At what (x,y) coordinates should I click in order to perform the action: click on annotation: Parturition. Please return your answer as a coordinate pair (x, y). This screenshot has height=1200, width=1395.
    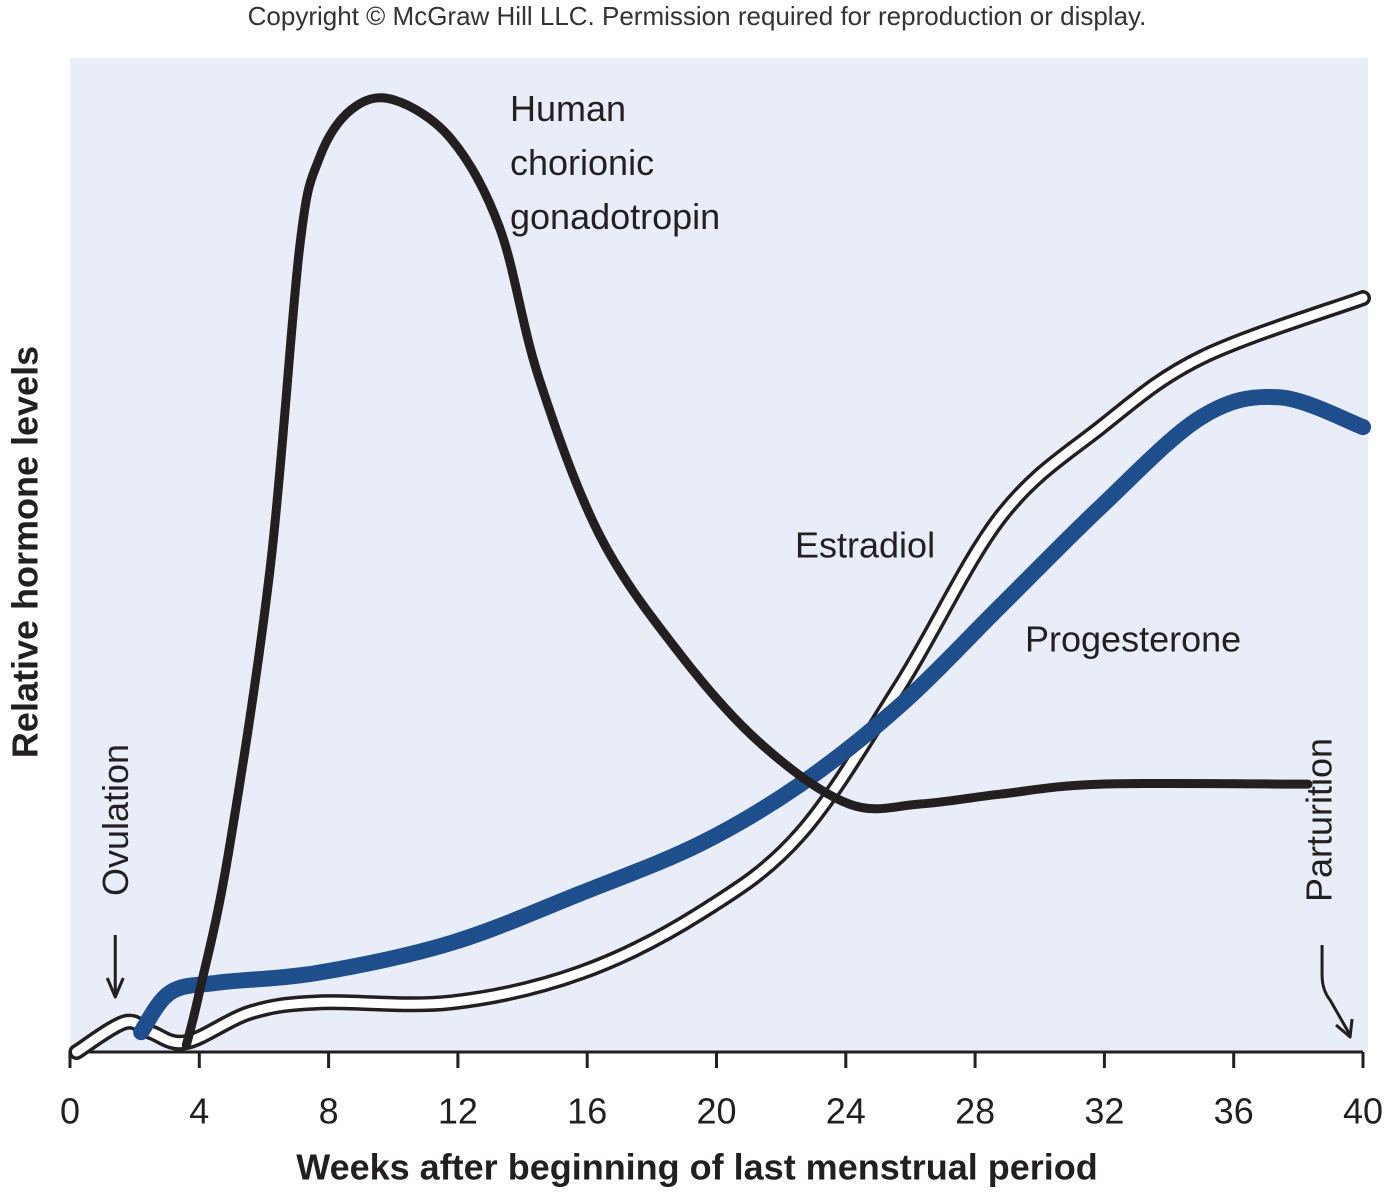
    Looking at the image, I should click on (1319, 820).